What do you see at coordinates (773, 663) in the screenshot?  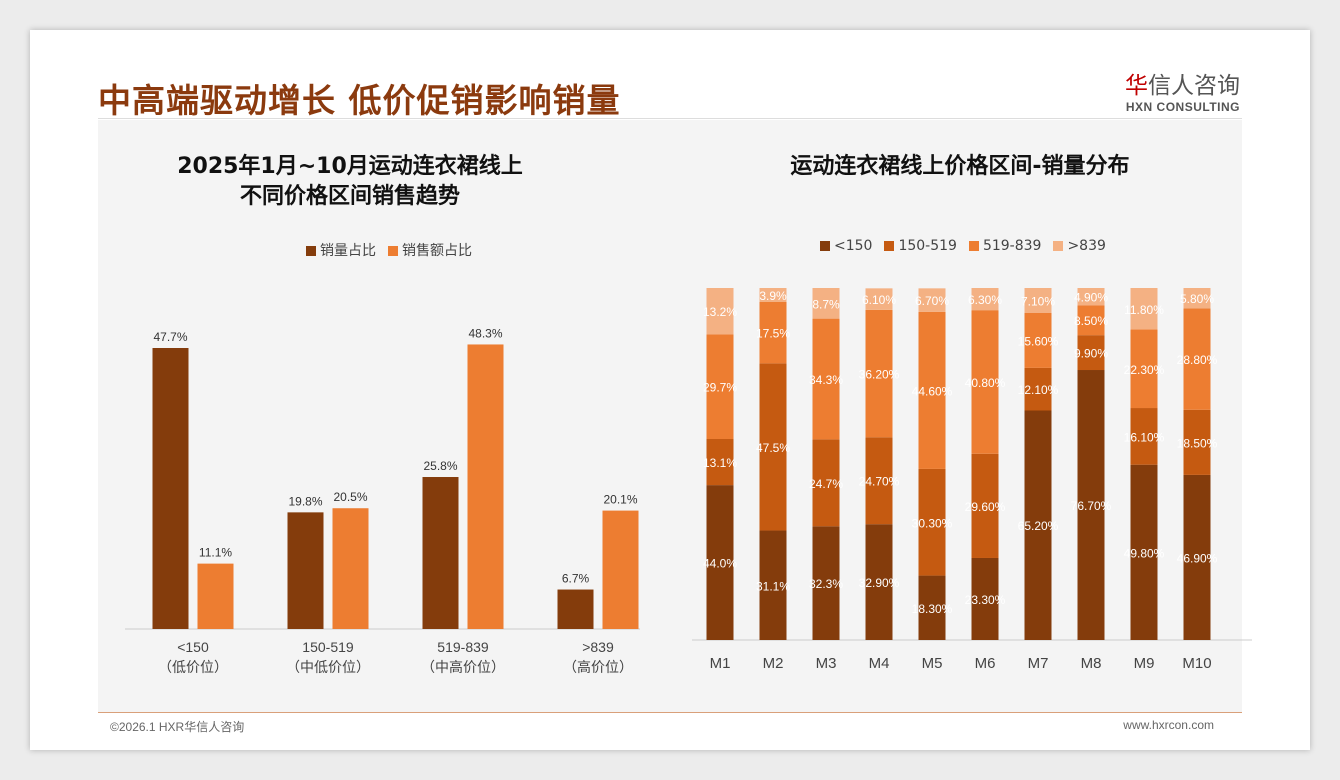 I see `x-tick-label: M2` at bounding box center [773, 663].